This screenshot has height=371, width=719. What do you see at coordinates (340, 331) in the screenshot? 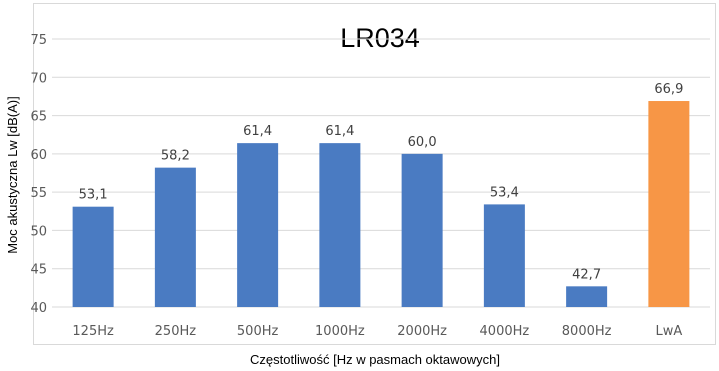
I see `x-tick-label: 1000Hz` at bounding box center [340, 331].